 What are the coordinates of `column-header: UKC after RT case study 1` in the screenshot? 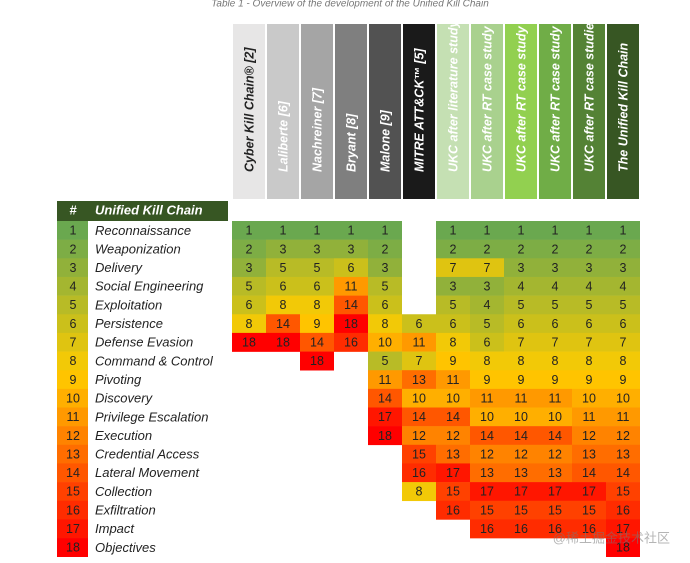 It's located at (487, 94).